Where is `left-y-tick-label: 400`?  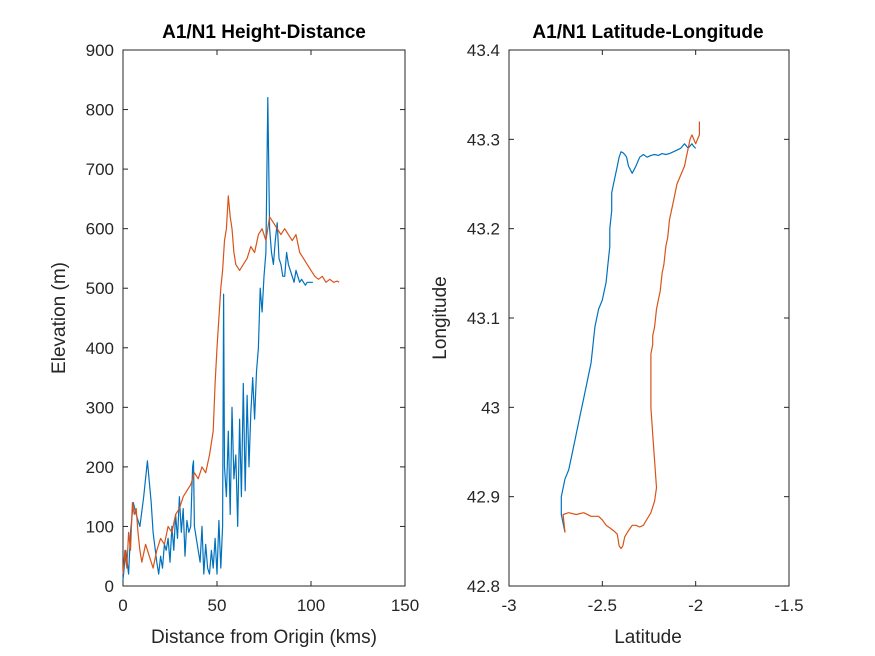
left-y-tick-label: 400 is located at coordinates (100, 348).